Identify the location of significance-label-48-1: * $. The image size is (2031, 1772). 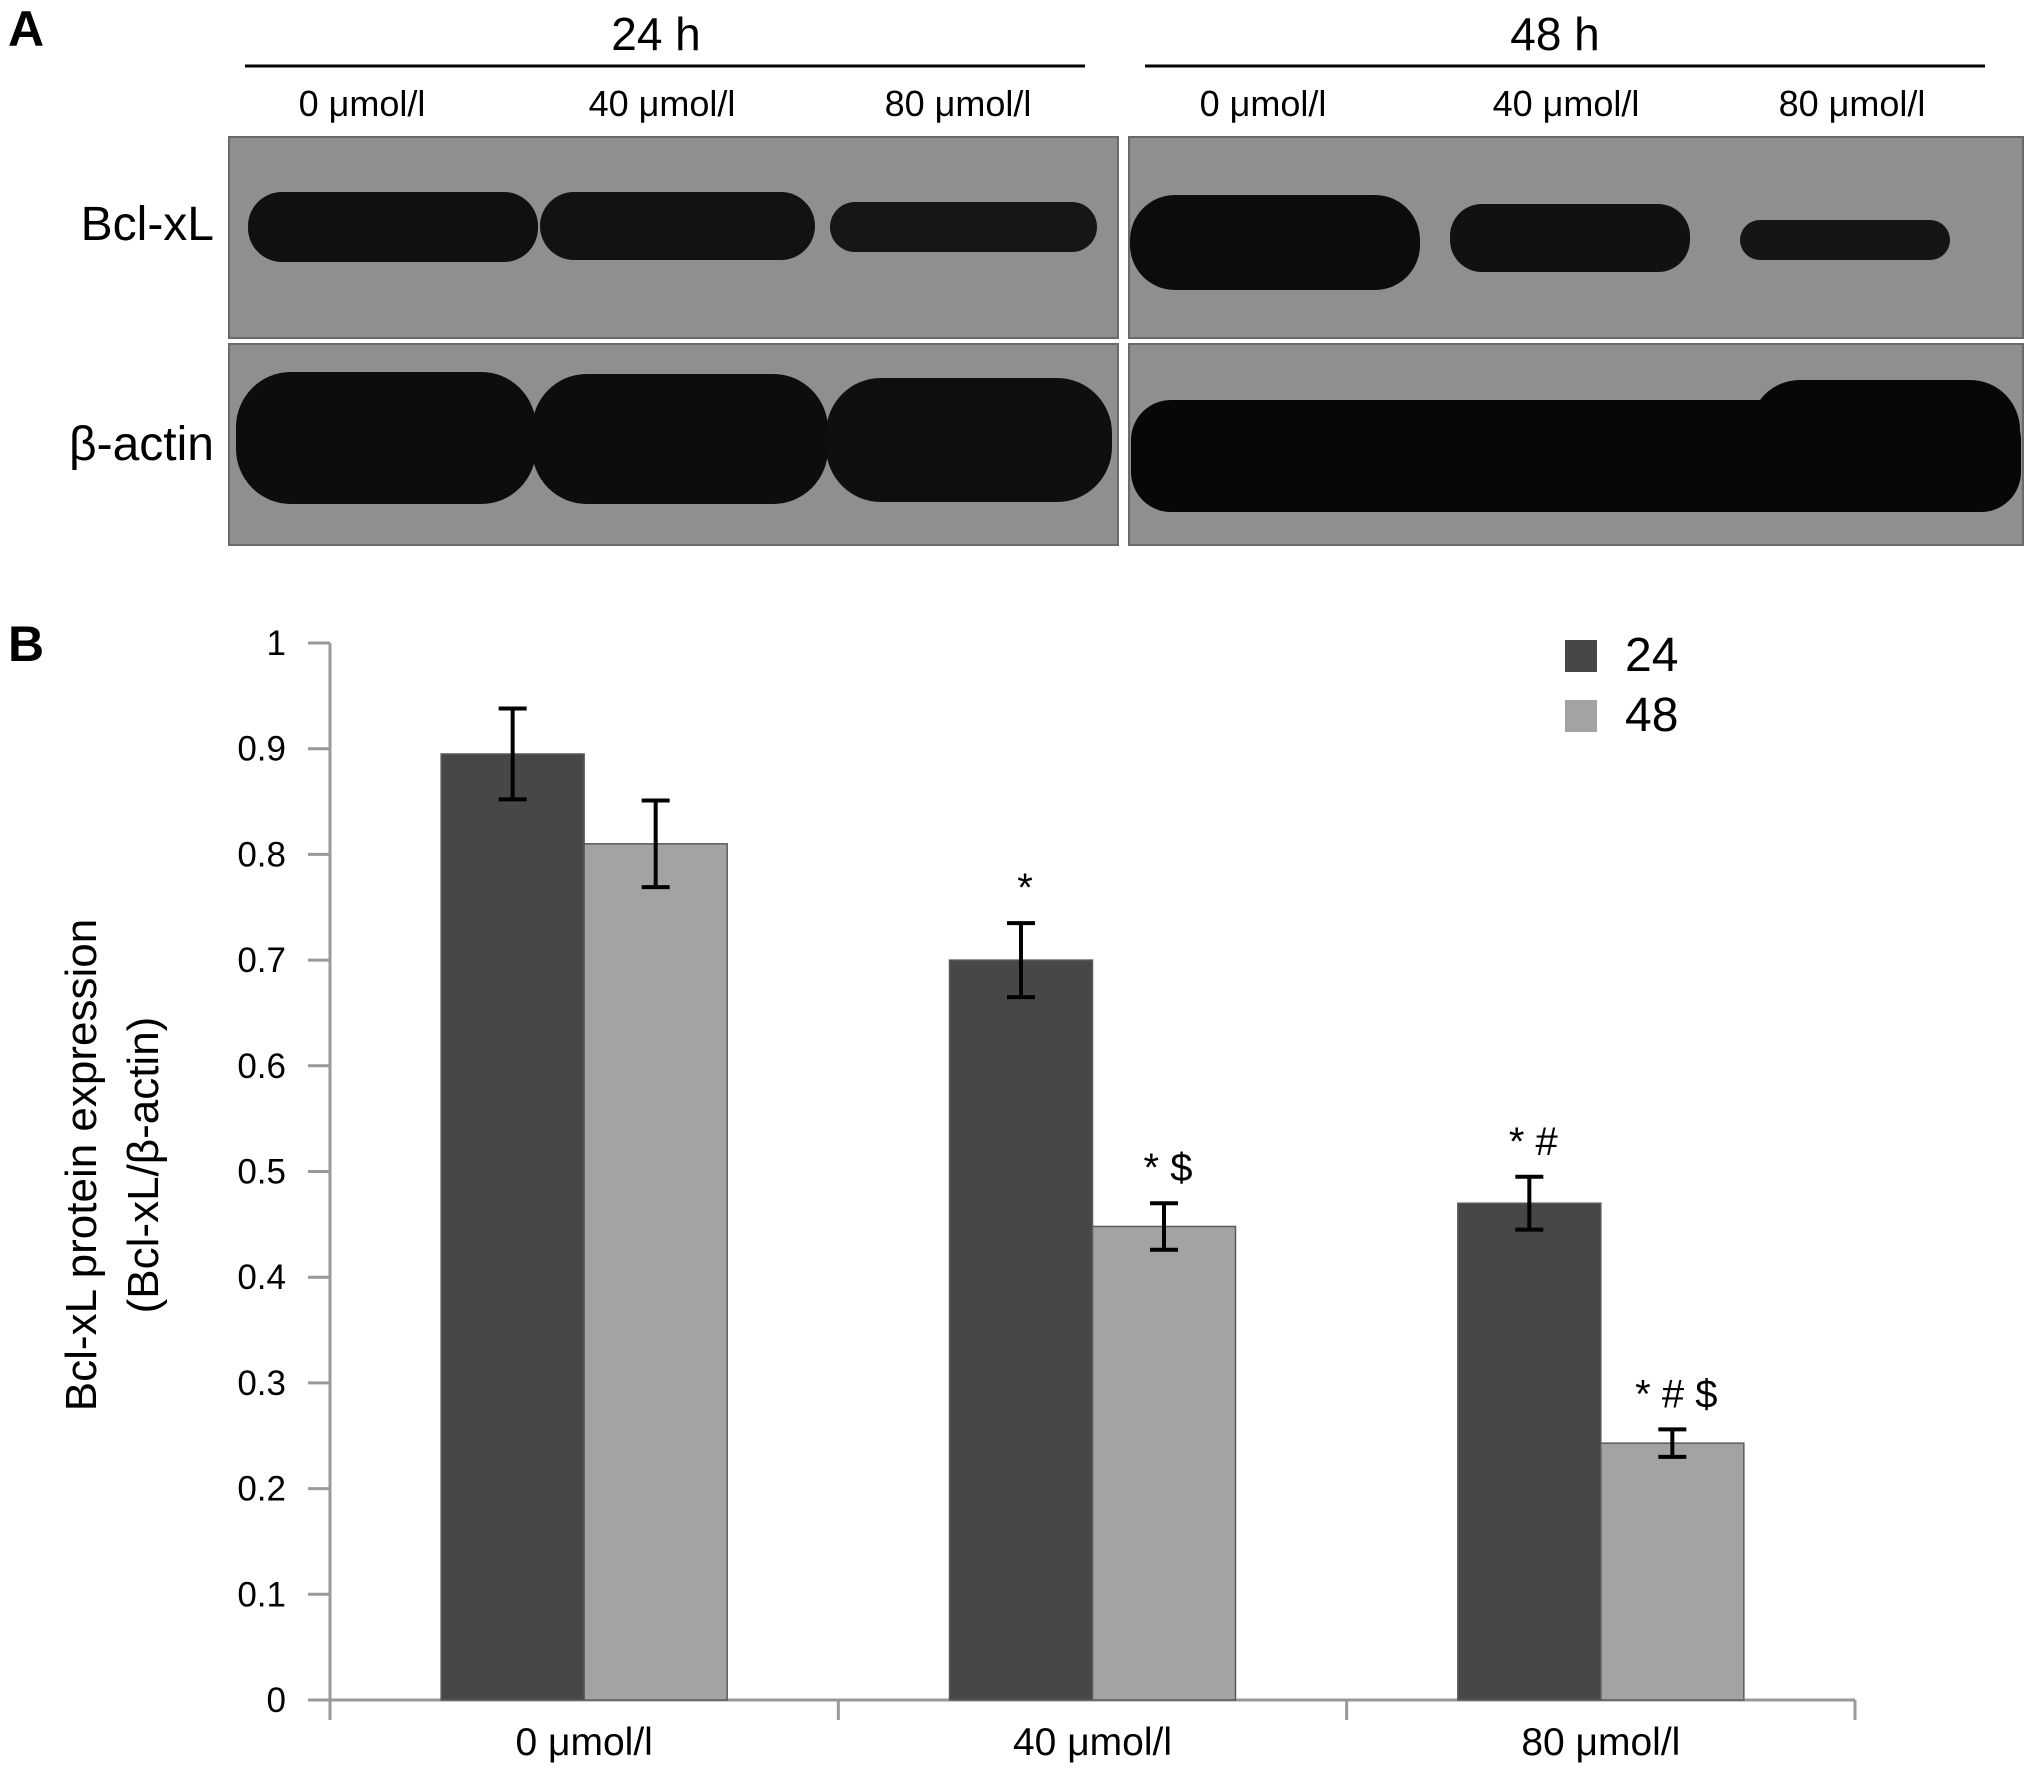
(1168, 1168).